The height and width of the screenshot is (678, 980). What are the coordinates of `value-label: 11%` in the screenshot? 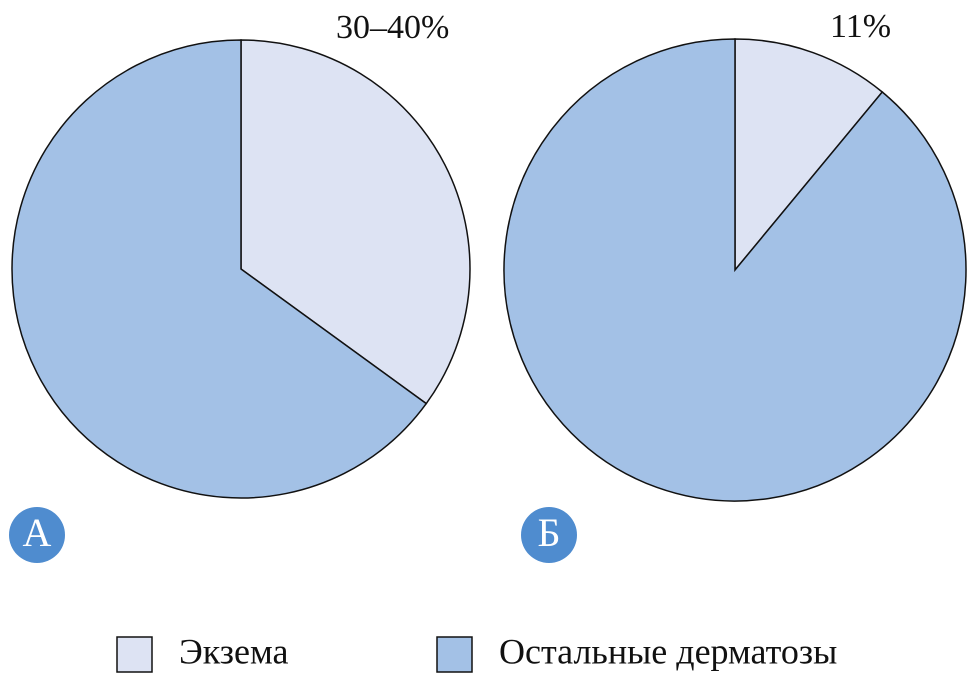 It's located at (860, 26).